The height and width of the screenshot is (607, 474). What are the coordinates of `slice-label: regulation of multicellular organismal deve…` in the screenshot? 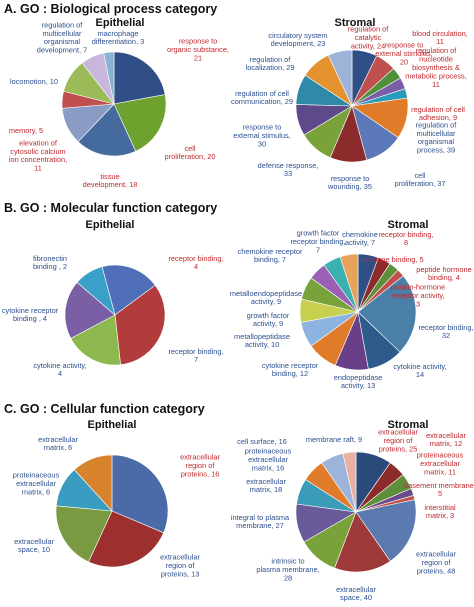 It's located at (62, 37).